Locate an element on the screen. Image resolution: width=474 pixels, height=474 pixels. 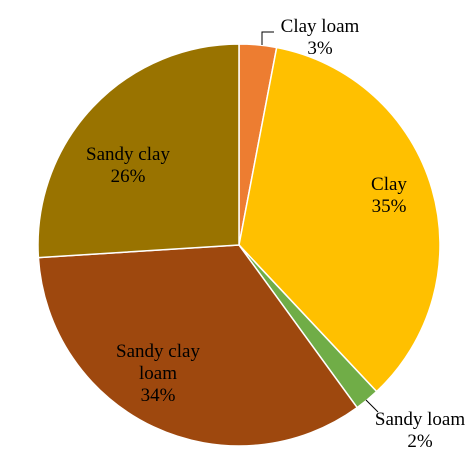
slice-label-sandy-clay: Sandy clay is located at coordinates (128, 154).